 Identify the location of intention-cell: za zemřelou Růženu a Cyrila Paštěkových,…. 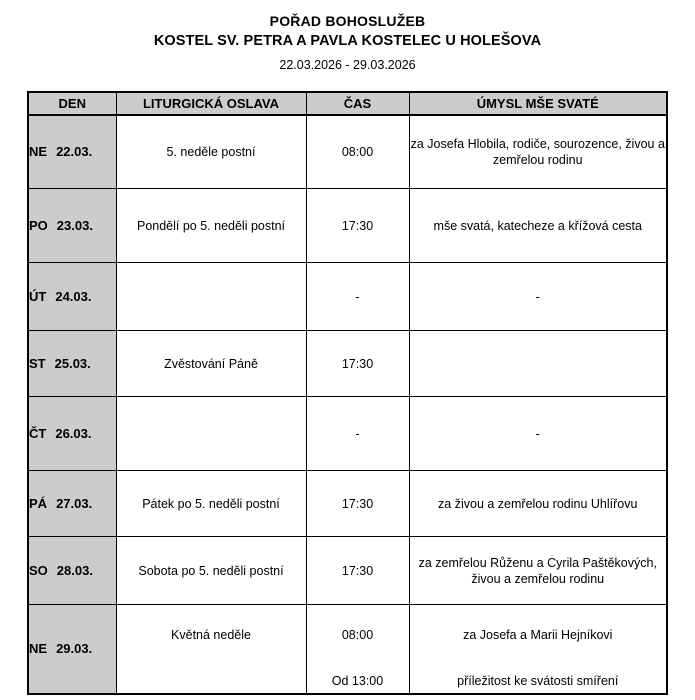
(538, 570).